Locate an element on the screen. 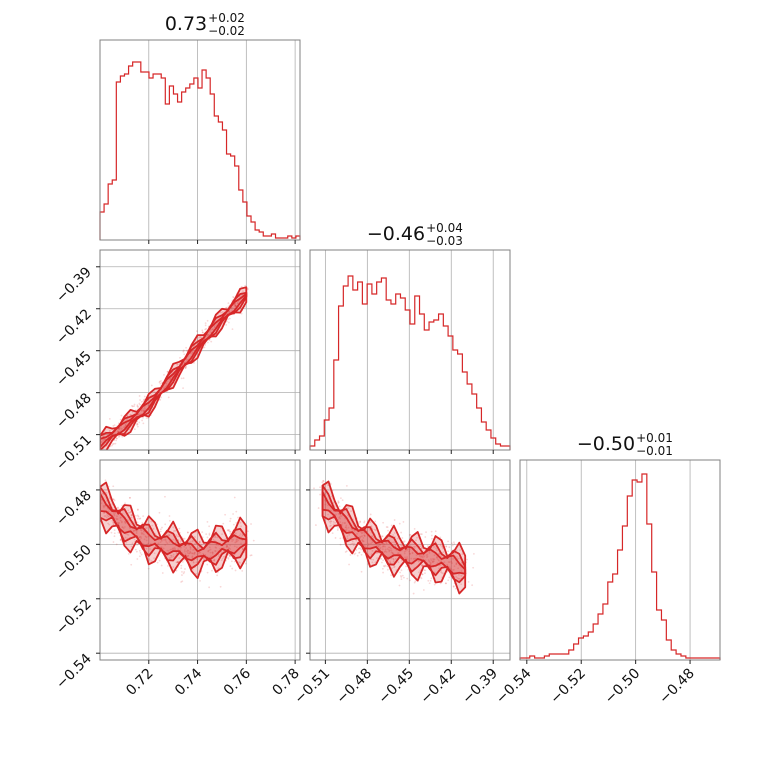 The width and height of the screenshot is (760, 760). y-tick-label-2: −0.50 is located at coordinates (74, 563).